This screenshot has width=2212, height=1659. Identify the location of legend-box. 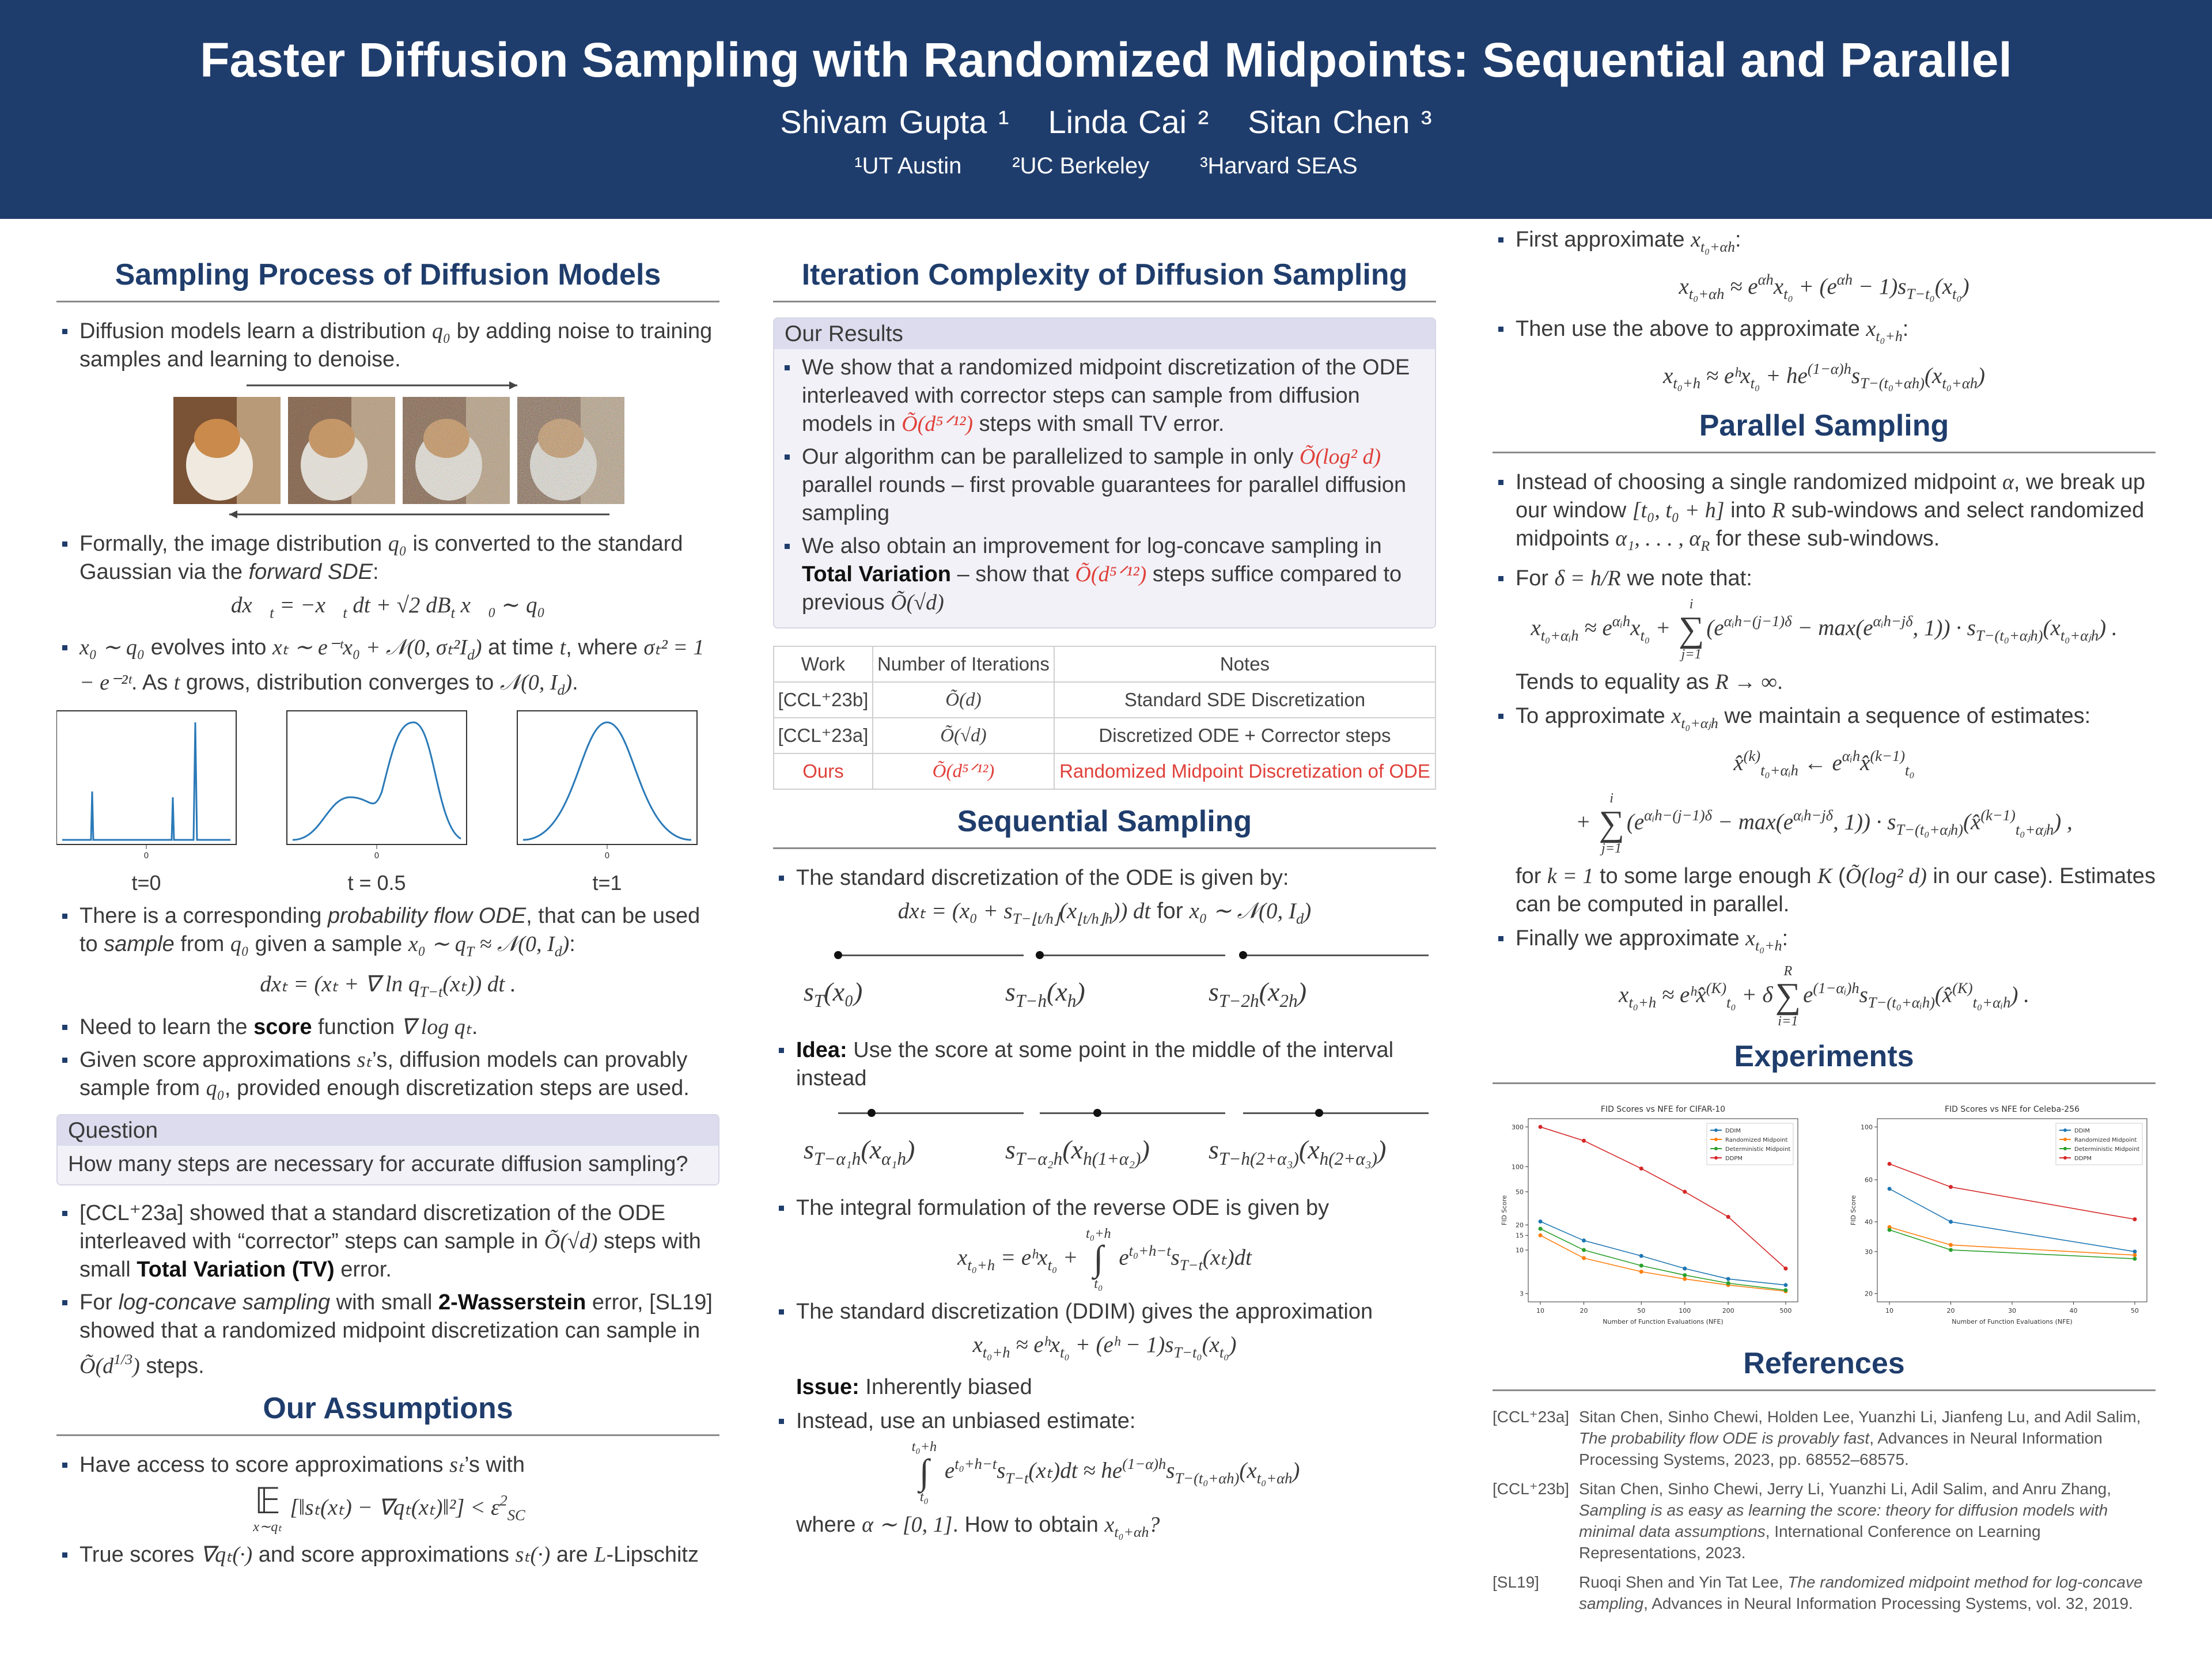
(2099, 1144).